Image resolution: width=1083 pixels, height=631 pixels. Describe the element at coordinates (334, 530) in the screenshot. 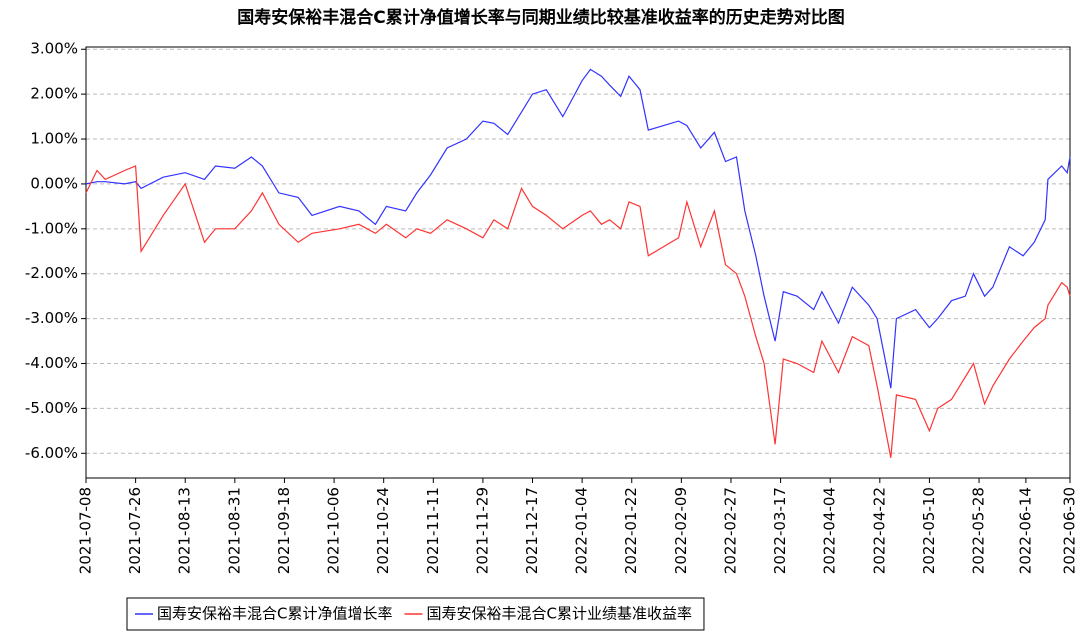

I see `x-tick-label: 2021-10-06` at that location.